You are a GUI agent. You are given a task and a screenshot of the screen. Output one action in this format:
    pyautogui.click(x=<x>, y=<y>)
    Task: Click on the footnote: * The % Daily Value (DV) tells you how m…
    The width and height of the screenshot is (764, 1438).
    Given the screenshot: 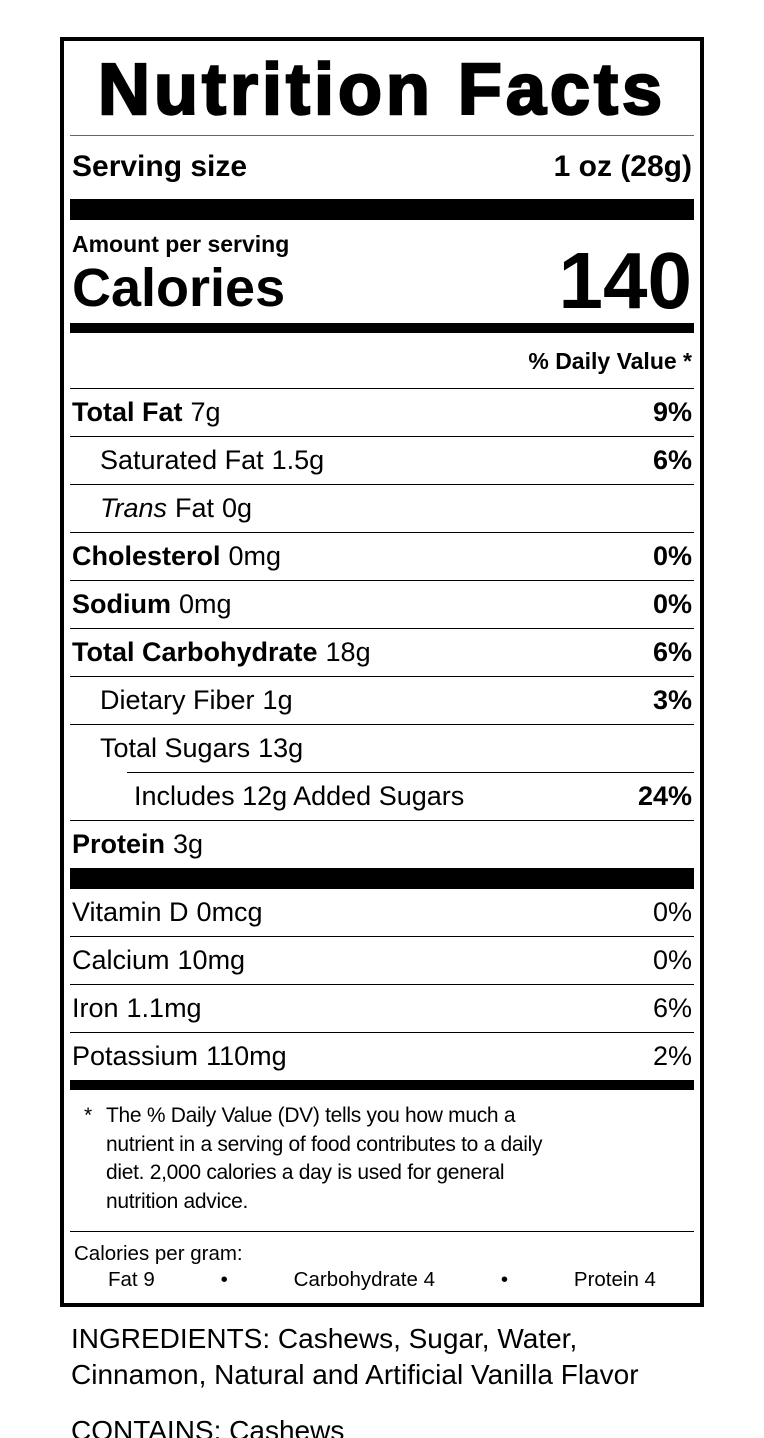 What is the action you would take?
    pyautogui.click(x=382, y=1161)
    